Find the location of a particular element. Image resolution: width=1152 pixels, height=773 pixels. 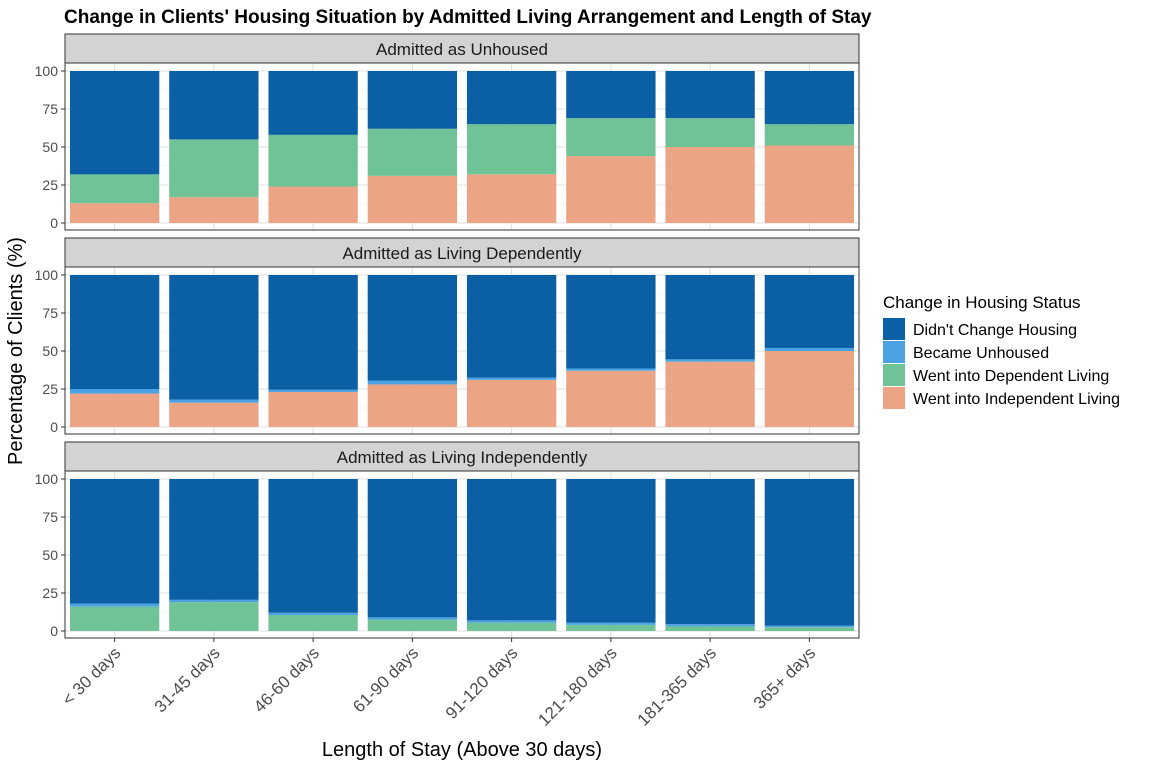

x-tick-label-30-days: < 30 days is located at coordinates (92, 676).